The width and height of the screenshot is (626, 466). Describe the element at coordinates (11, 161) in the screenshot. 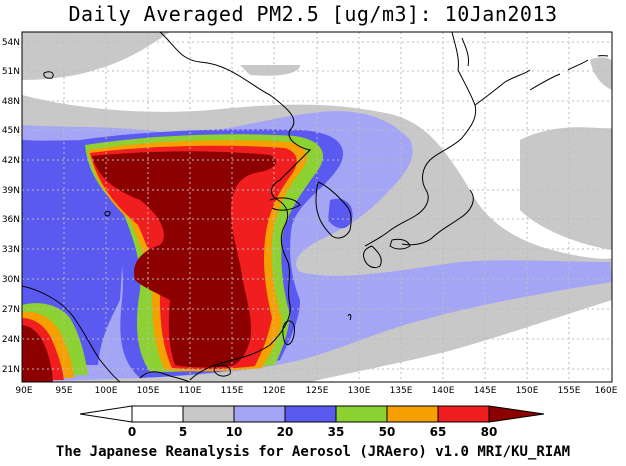

I see `lat-label: 42N` at that location.